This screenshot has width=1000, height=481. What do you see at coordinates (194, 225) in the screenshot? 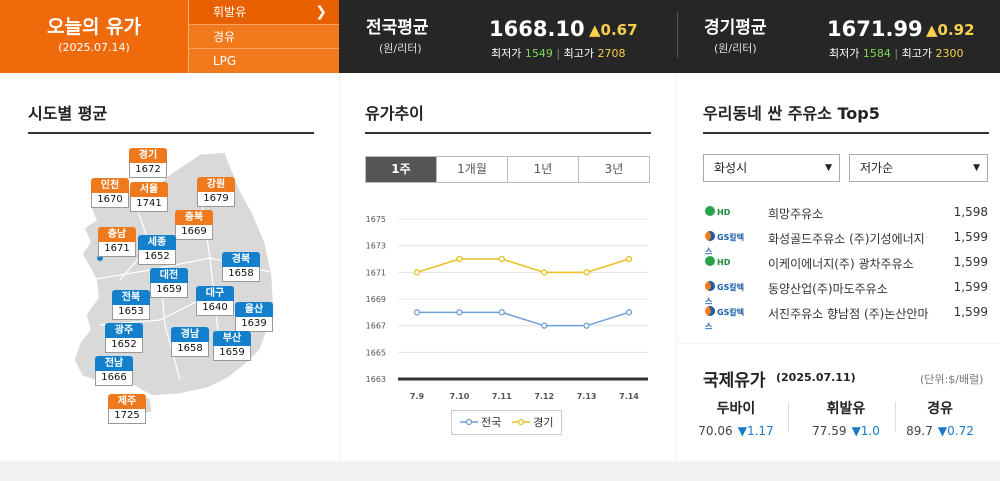
I see `region-chungbuk: 충북 1669` at bounding box center [194, 225].